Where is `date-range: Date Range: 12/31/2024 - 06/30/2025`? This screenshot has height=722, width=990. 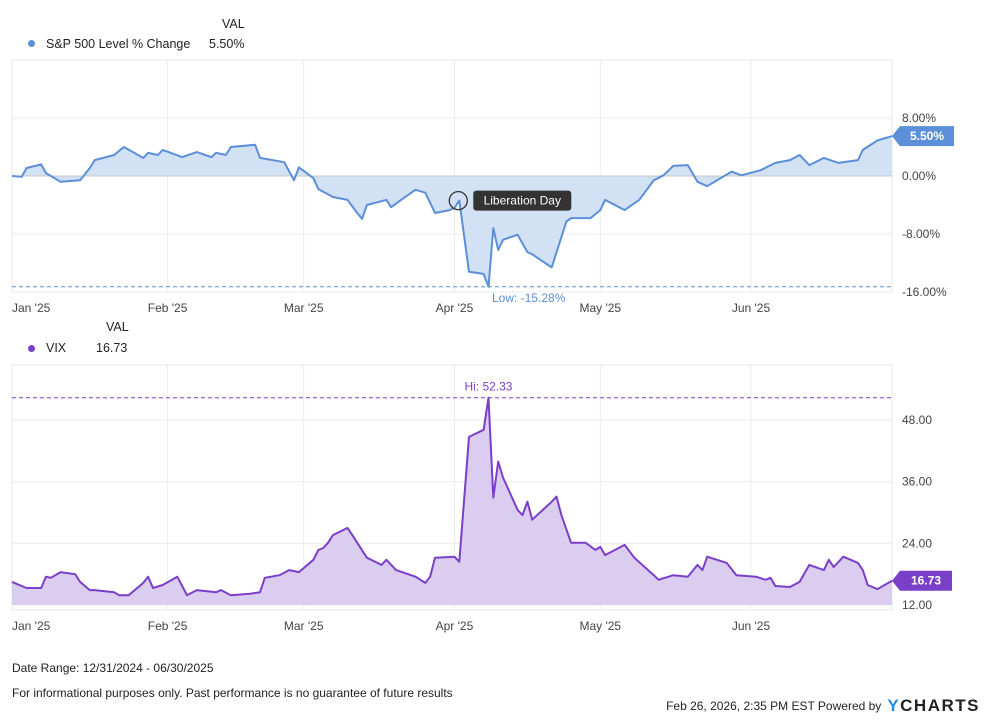
date-range: Date Range: 12/31/2024 - 06/30/2025 is located at coordinates (113, 668).